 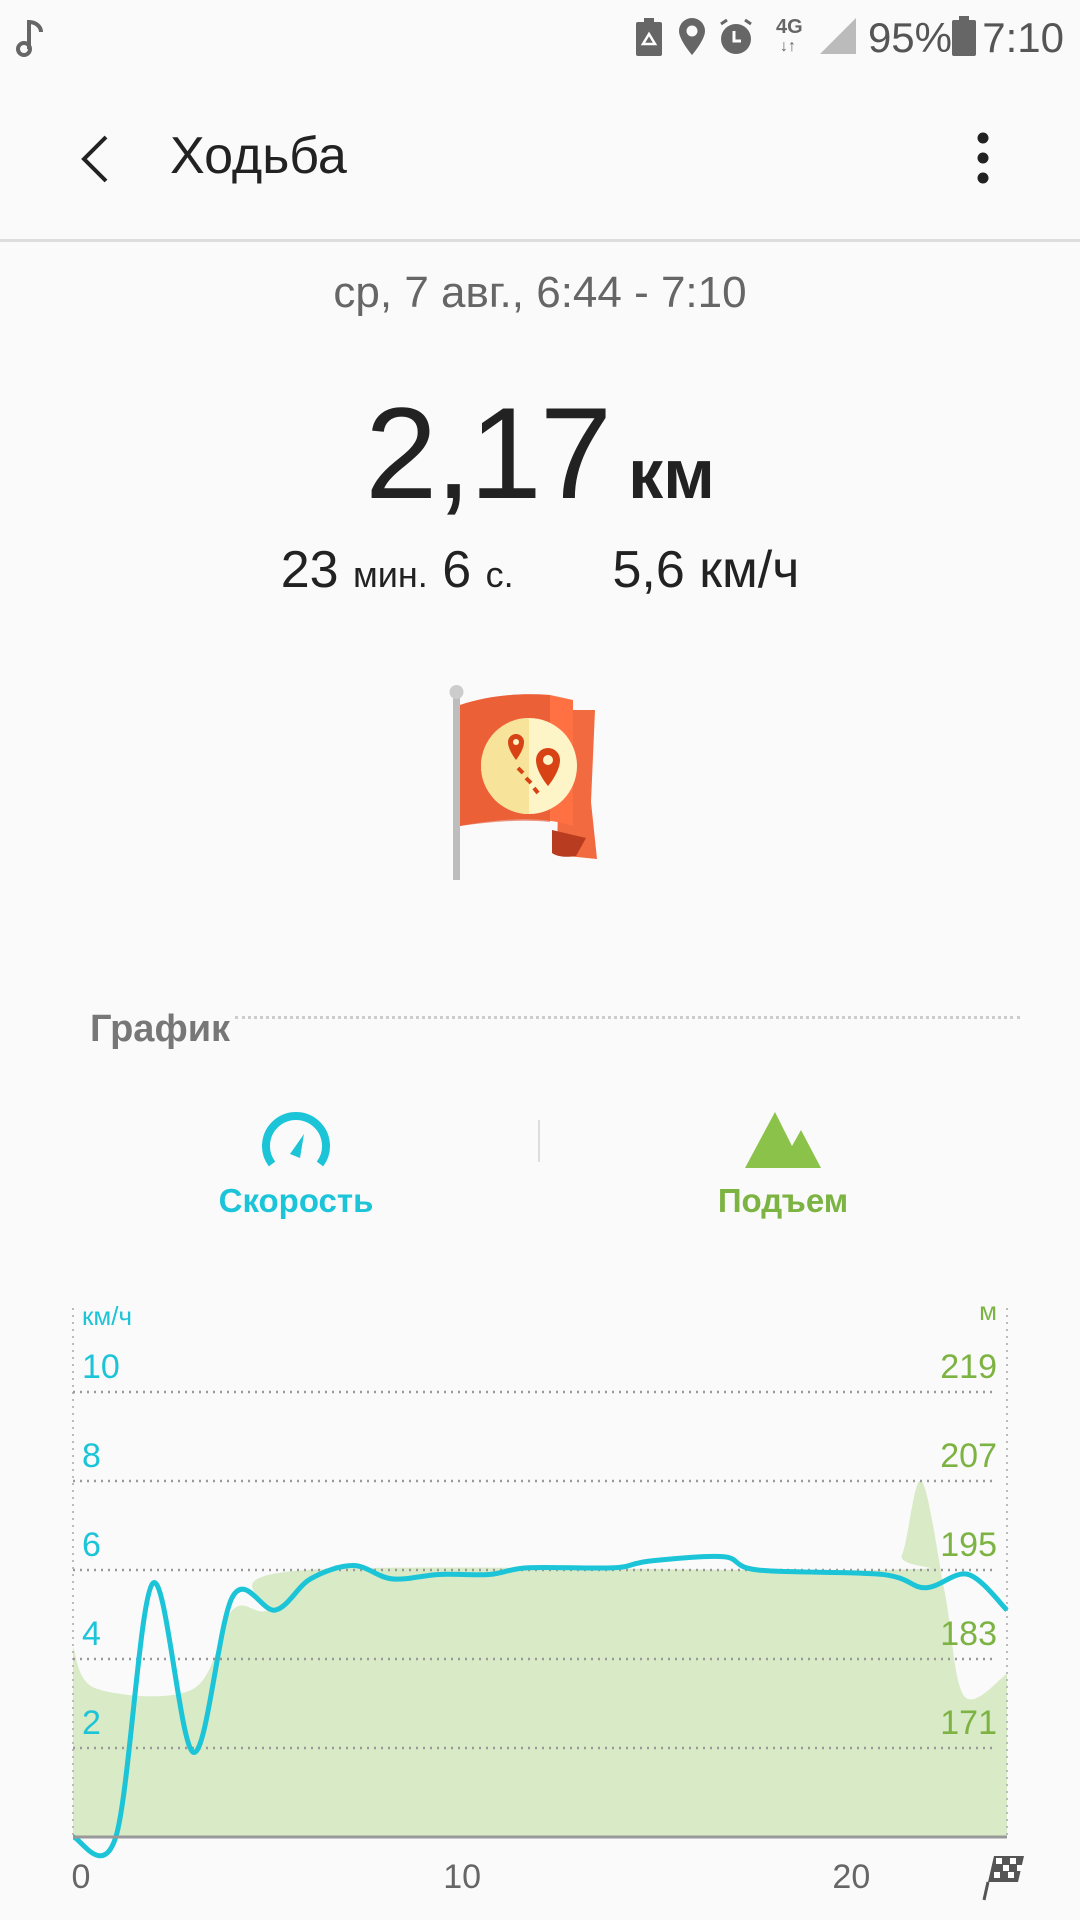 What do you see at coordinates (499, 574) in the screenshot?
I see `duration-seconds-unit: с.` at bounding box center [499, 574].